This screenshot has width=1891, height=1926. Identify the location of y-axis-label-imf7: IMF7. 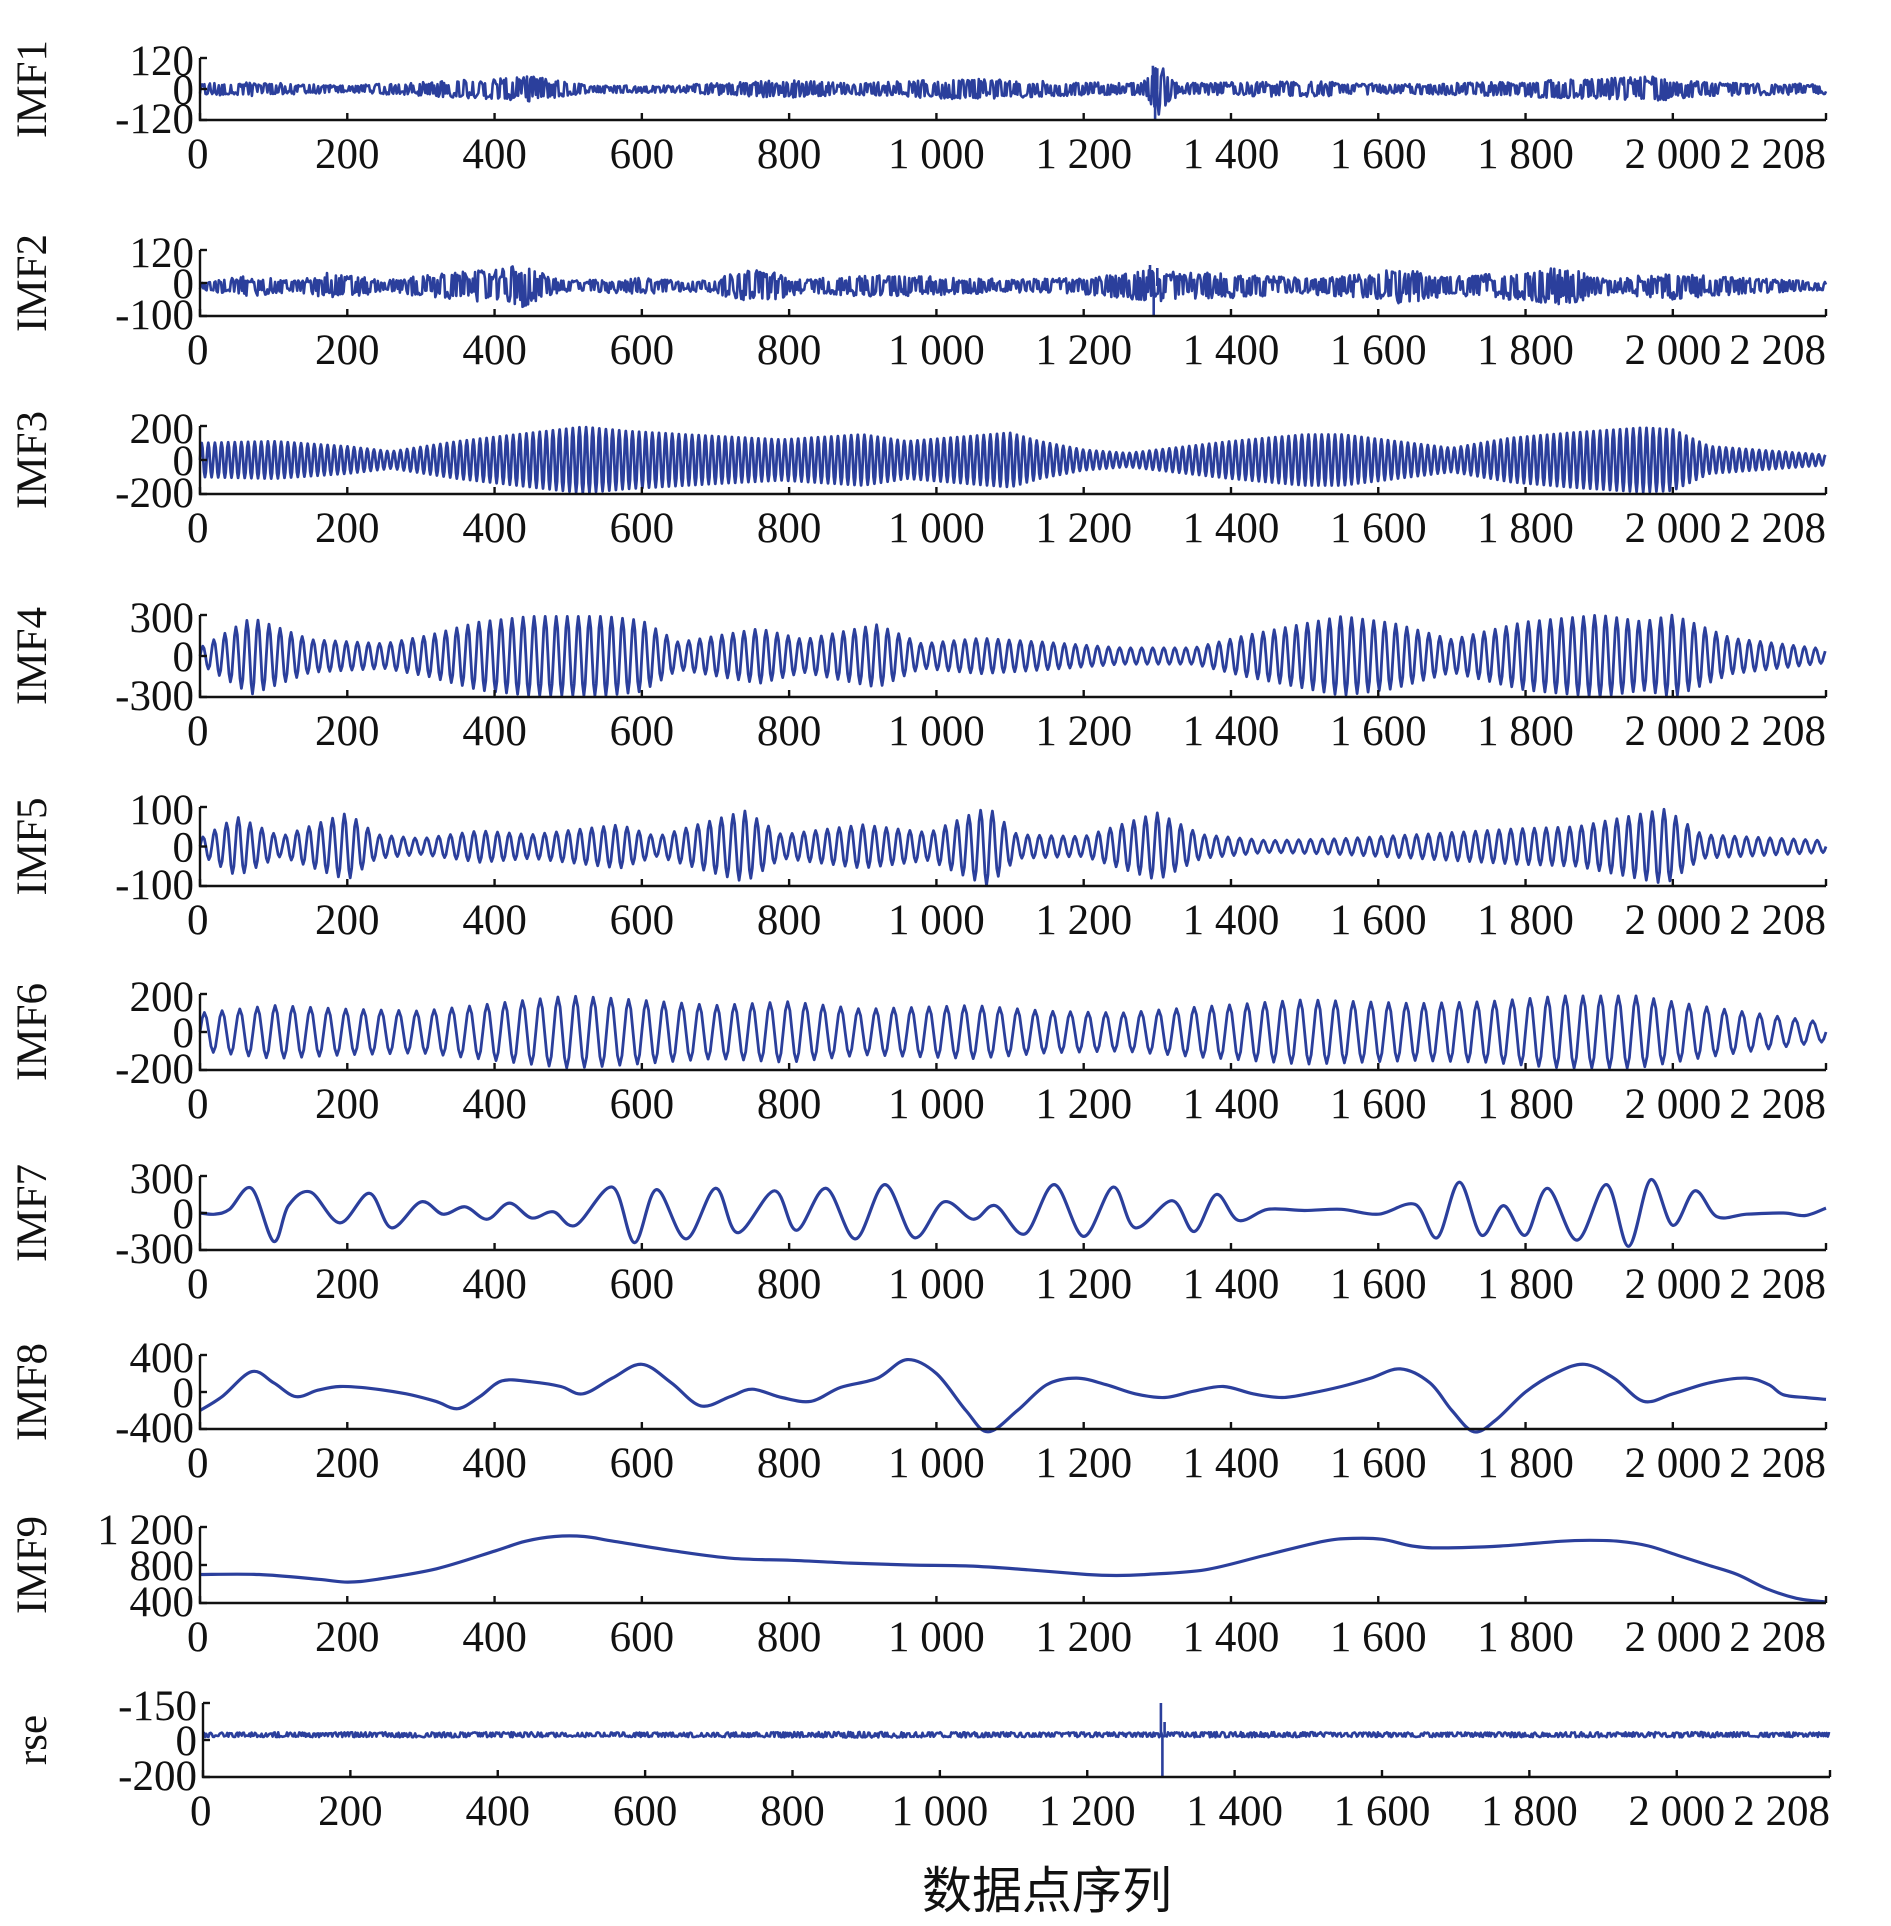
(32, 1213).